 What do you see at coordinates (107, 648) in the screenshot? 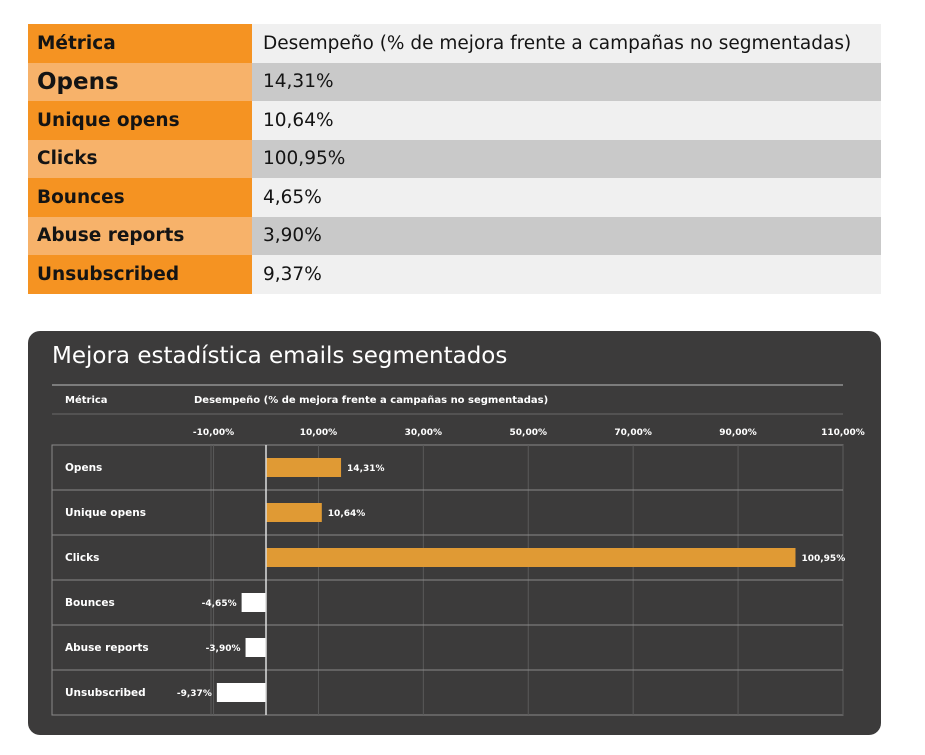
I see `category-label: Abuse reports` at bounding box center [107, 648].